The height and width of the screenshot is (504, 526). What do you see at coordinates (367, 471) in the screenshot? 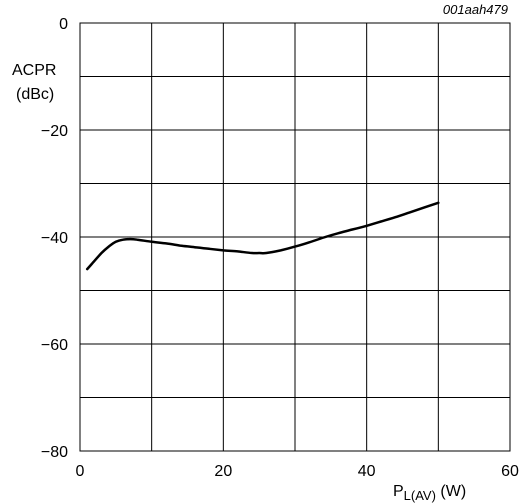
I see `x-tick-label: 40` at bounding box center [367, 471].